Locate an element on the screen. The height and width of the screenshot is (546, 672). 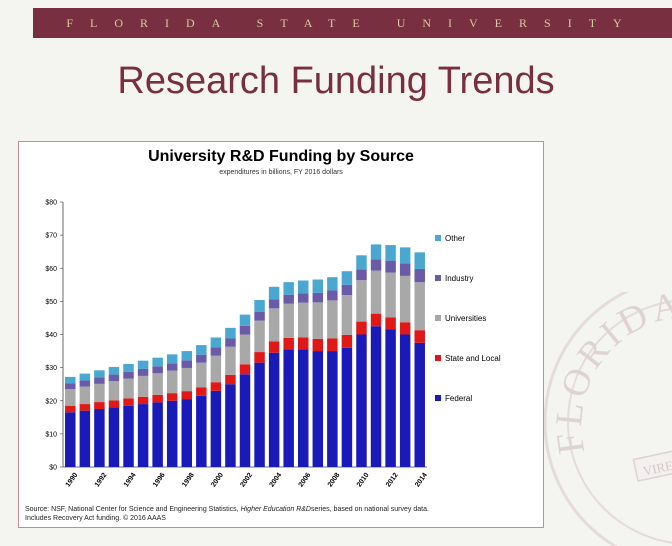
y-tick-label: $10 is located at coordinates (51, 434).